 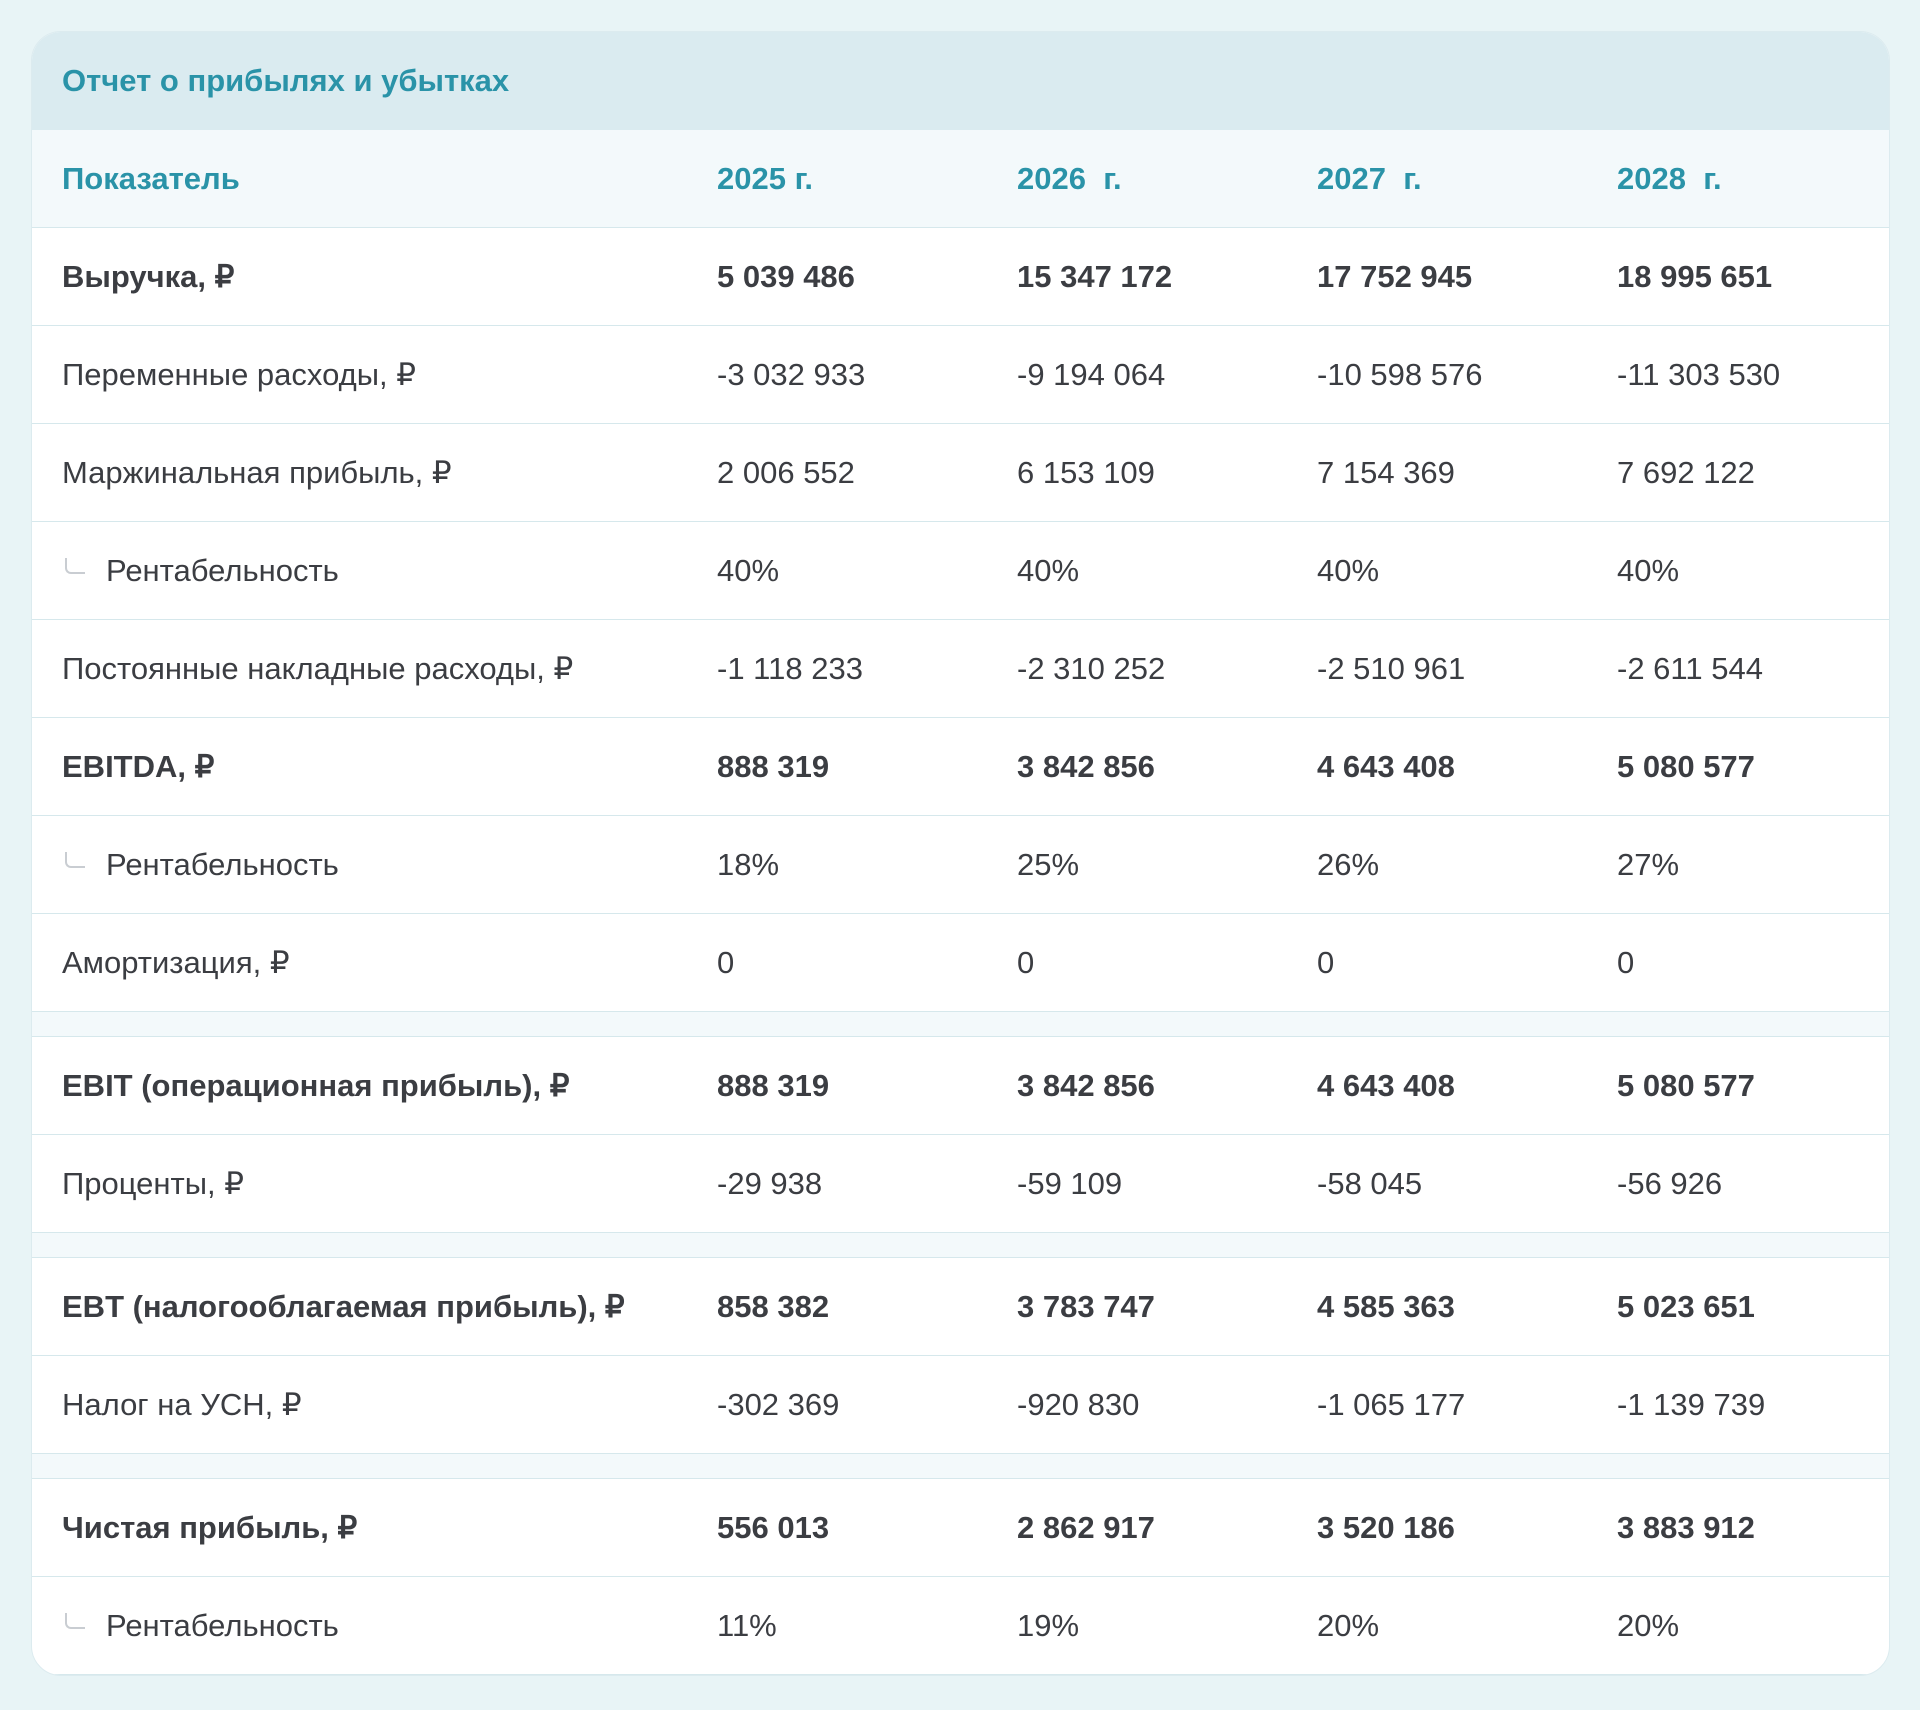 What do you see at coordinates (1400, 374) in the screenshot?
I see `row-value: -10 598 576` at bounding box center [1400, 374].